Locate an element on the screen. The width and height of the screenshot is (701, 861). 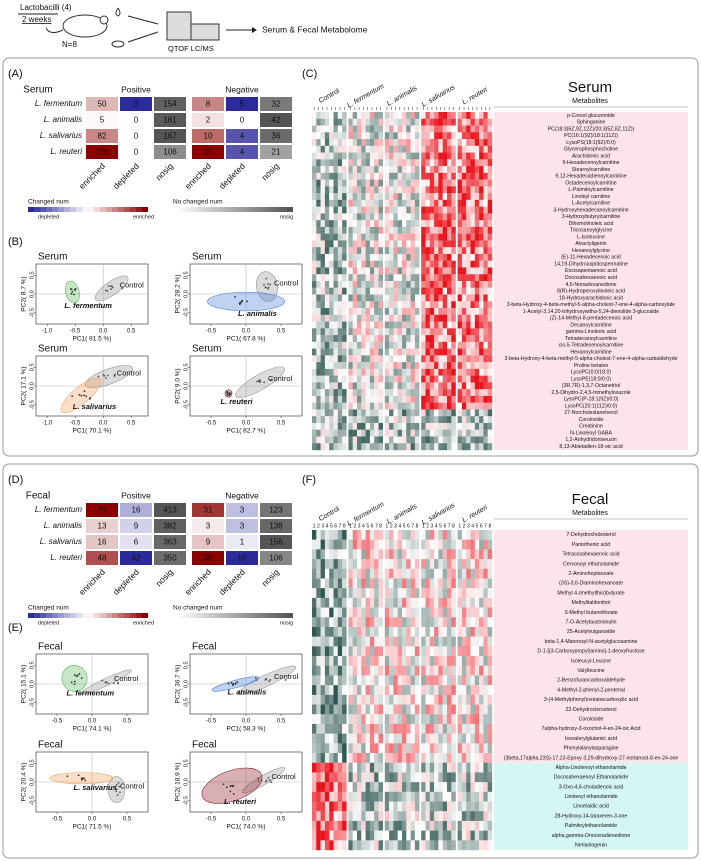
y-axis-label: PC2( 15.1 %) is located at coordinates (24, 683).